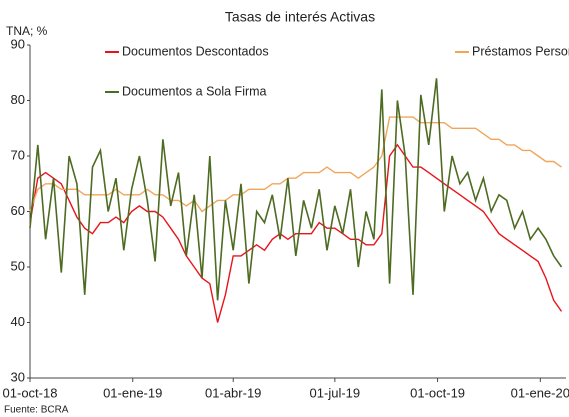 This screenshot has width=569, height=417. What do you see at coordinates (194, 91) in the screenshot?
I see `legend-label: Documentos a Sola Firma` at bounding box center [194, 91].